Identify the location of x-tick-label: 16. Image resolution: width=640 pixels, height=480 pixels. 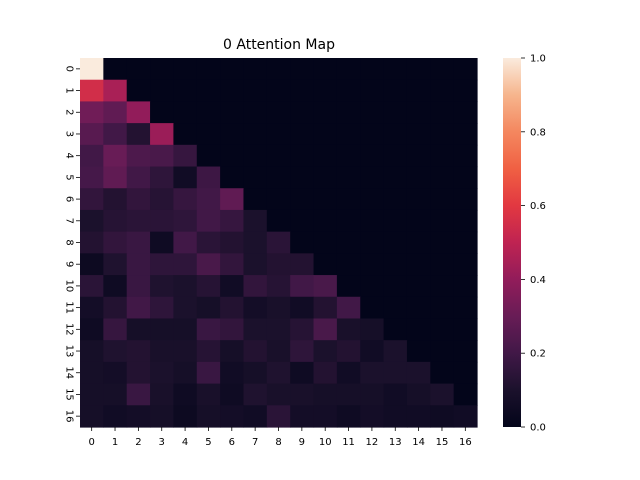
(465, 442).